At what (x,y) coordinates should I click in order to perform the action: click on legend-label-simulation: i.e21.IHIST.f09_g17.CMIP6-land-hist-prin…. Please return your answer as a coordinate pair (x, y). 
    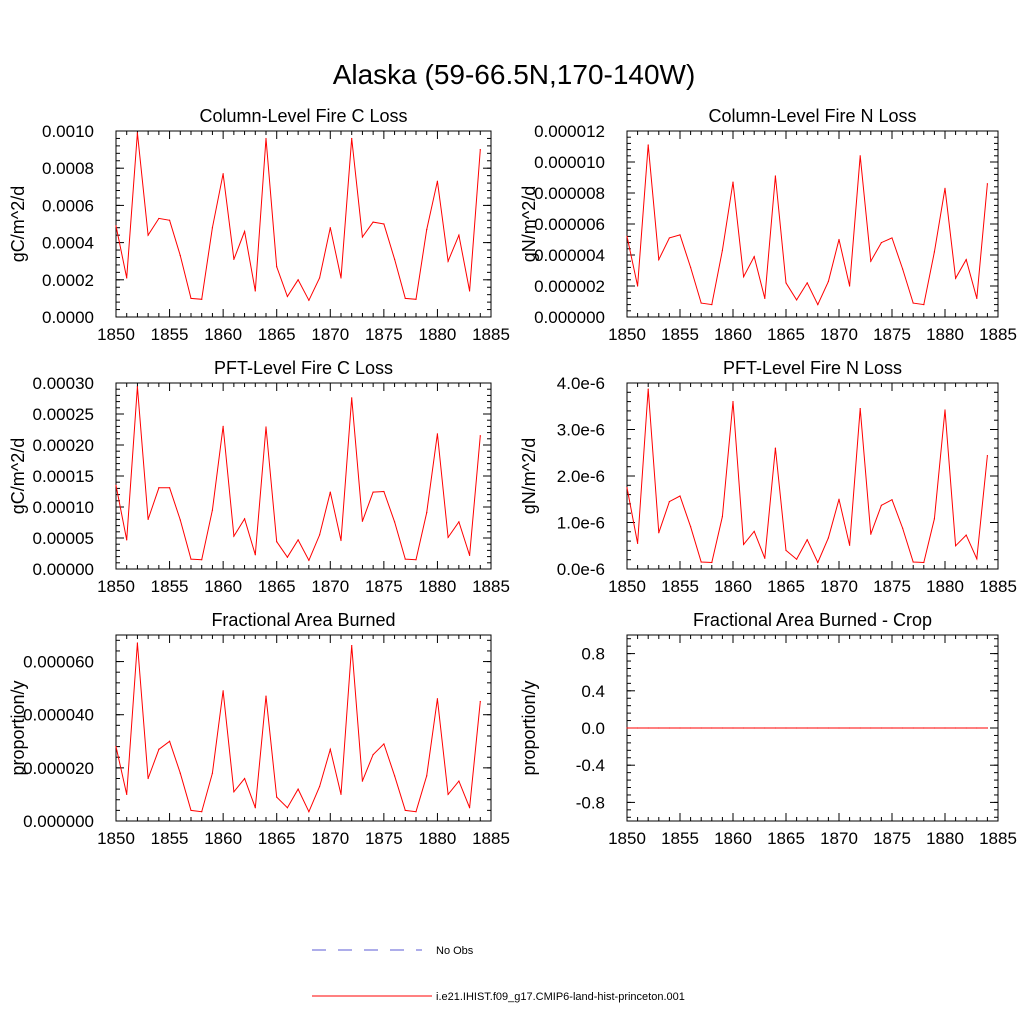
    Looking at the image, I should click on (560, 997).